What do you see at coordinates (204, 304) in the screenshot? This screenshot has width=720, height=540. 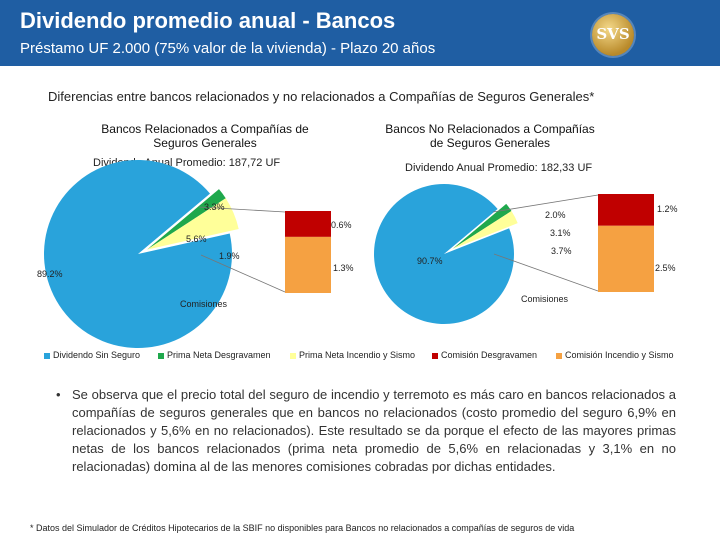 I see `left-annotation-comisiones: Comisiones` at bounding box center [204, 304].